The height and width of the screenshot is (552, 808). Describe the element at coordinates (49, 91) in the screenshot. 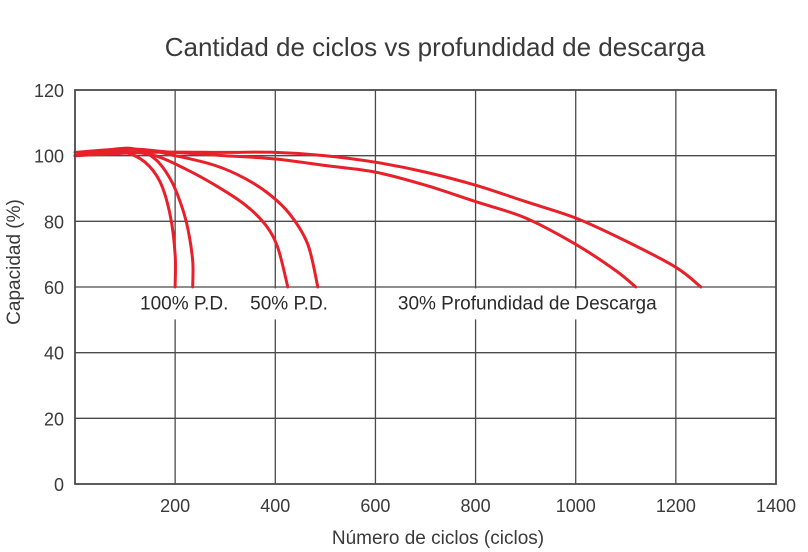

I see `y-tick-label: 120` at that location.